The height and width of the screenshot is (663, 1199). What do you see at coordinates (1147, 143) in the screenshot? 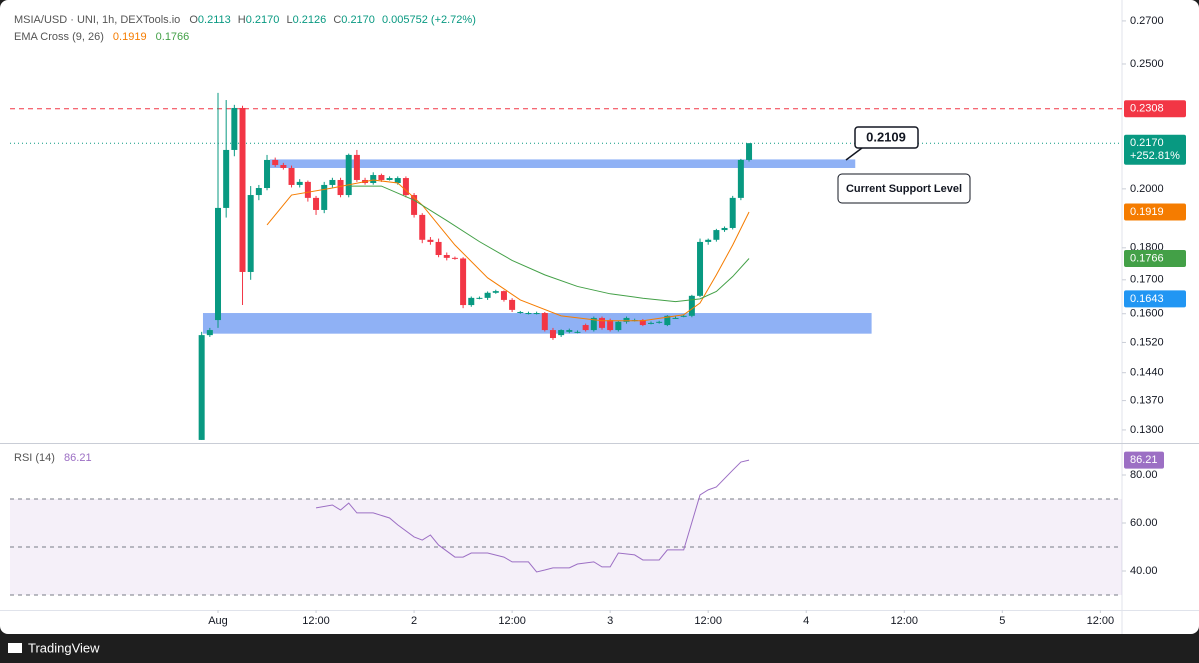
I see `price-label: 0.2170` at bounding box center [1147, 143].